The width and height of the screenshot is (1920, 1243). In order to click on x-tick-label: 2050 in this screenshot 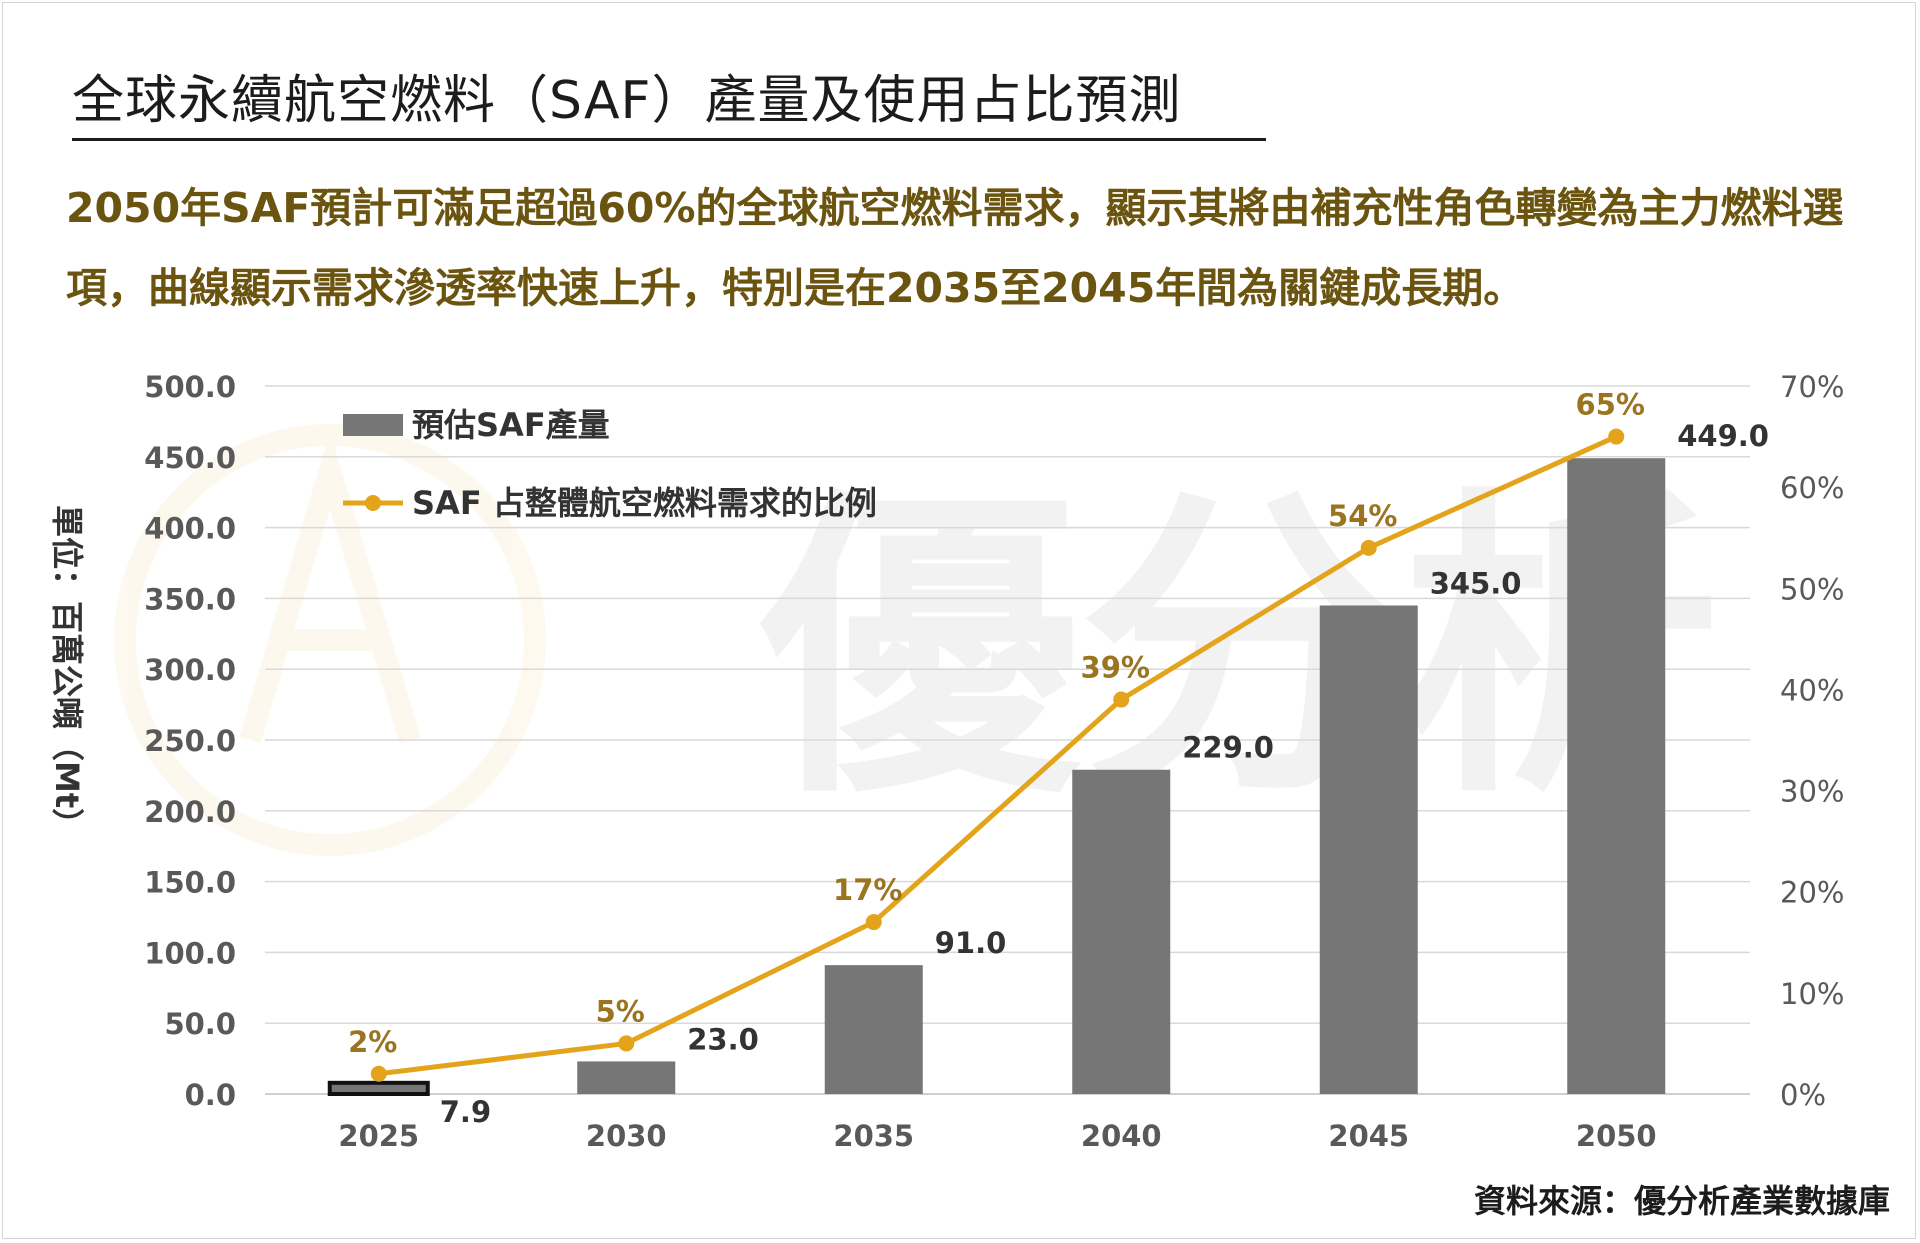, I will do `click(1616, 1136)`.